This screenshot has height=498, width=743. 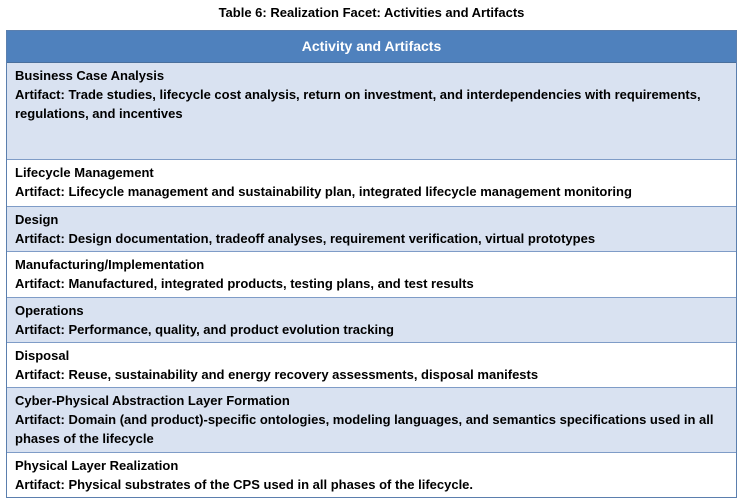 I want to click on activity-name: Operations, so click(x=49, y=310).